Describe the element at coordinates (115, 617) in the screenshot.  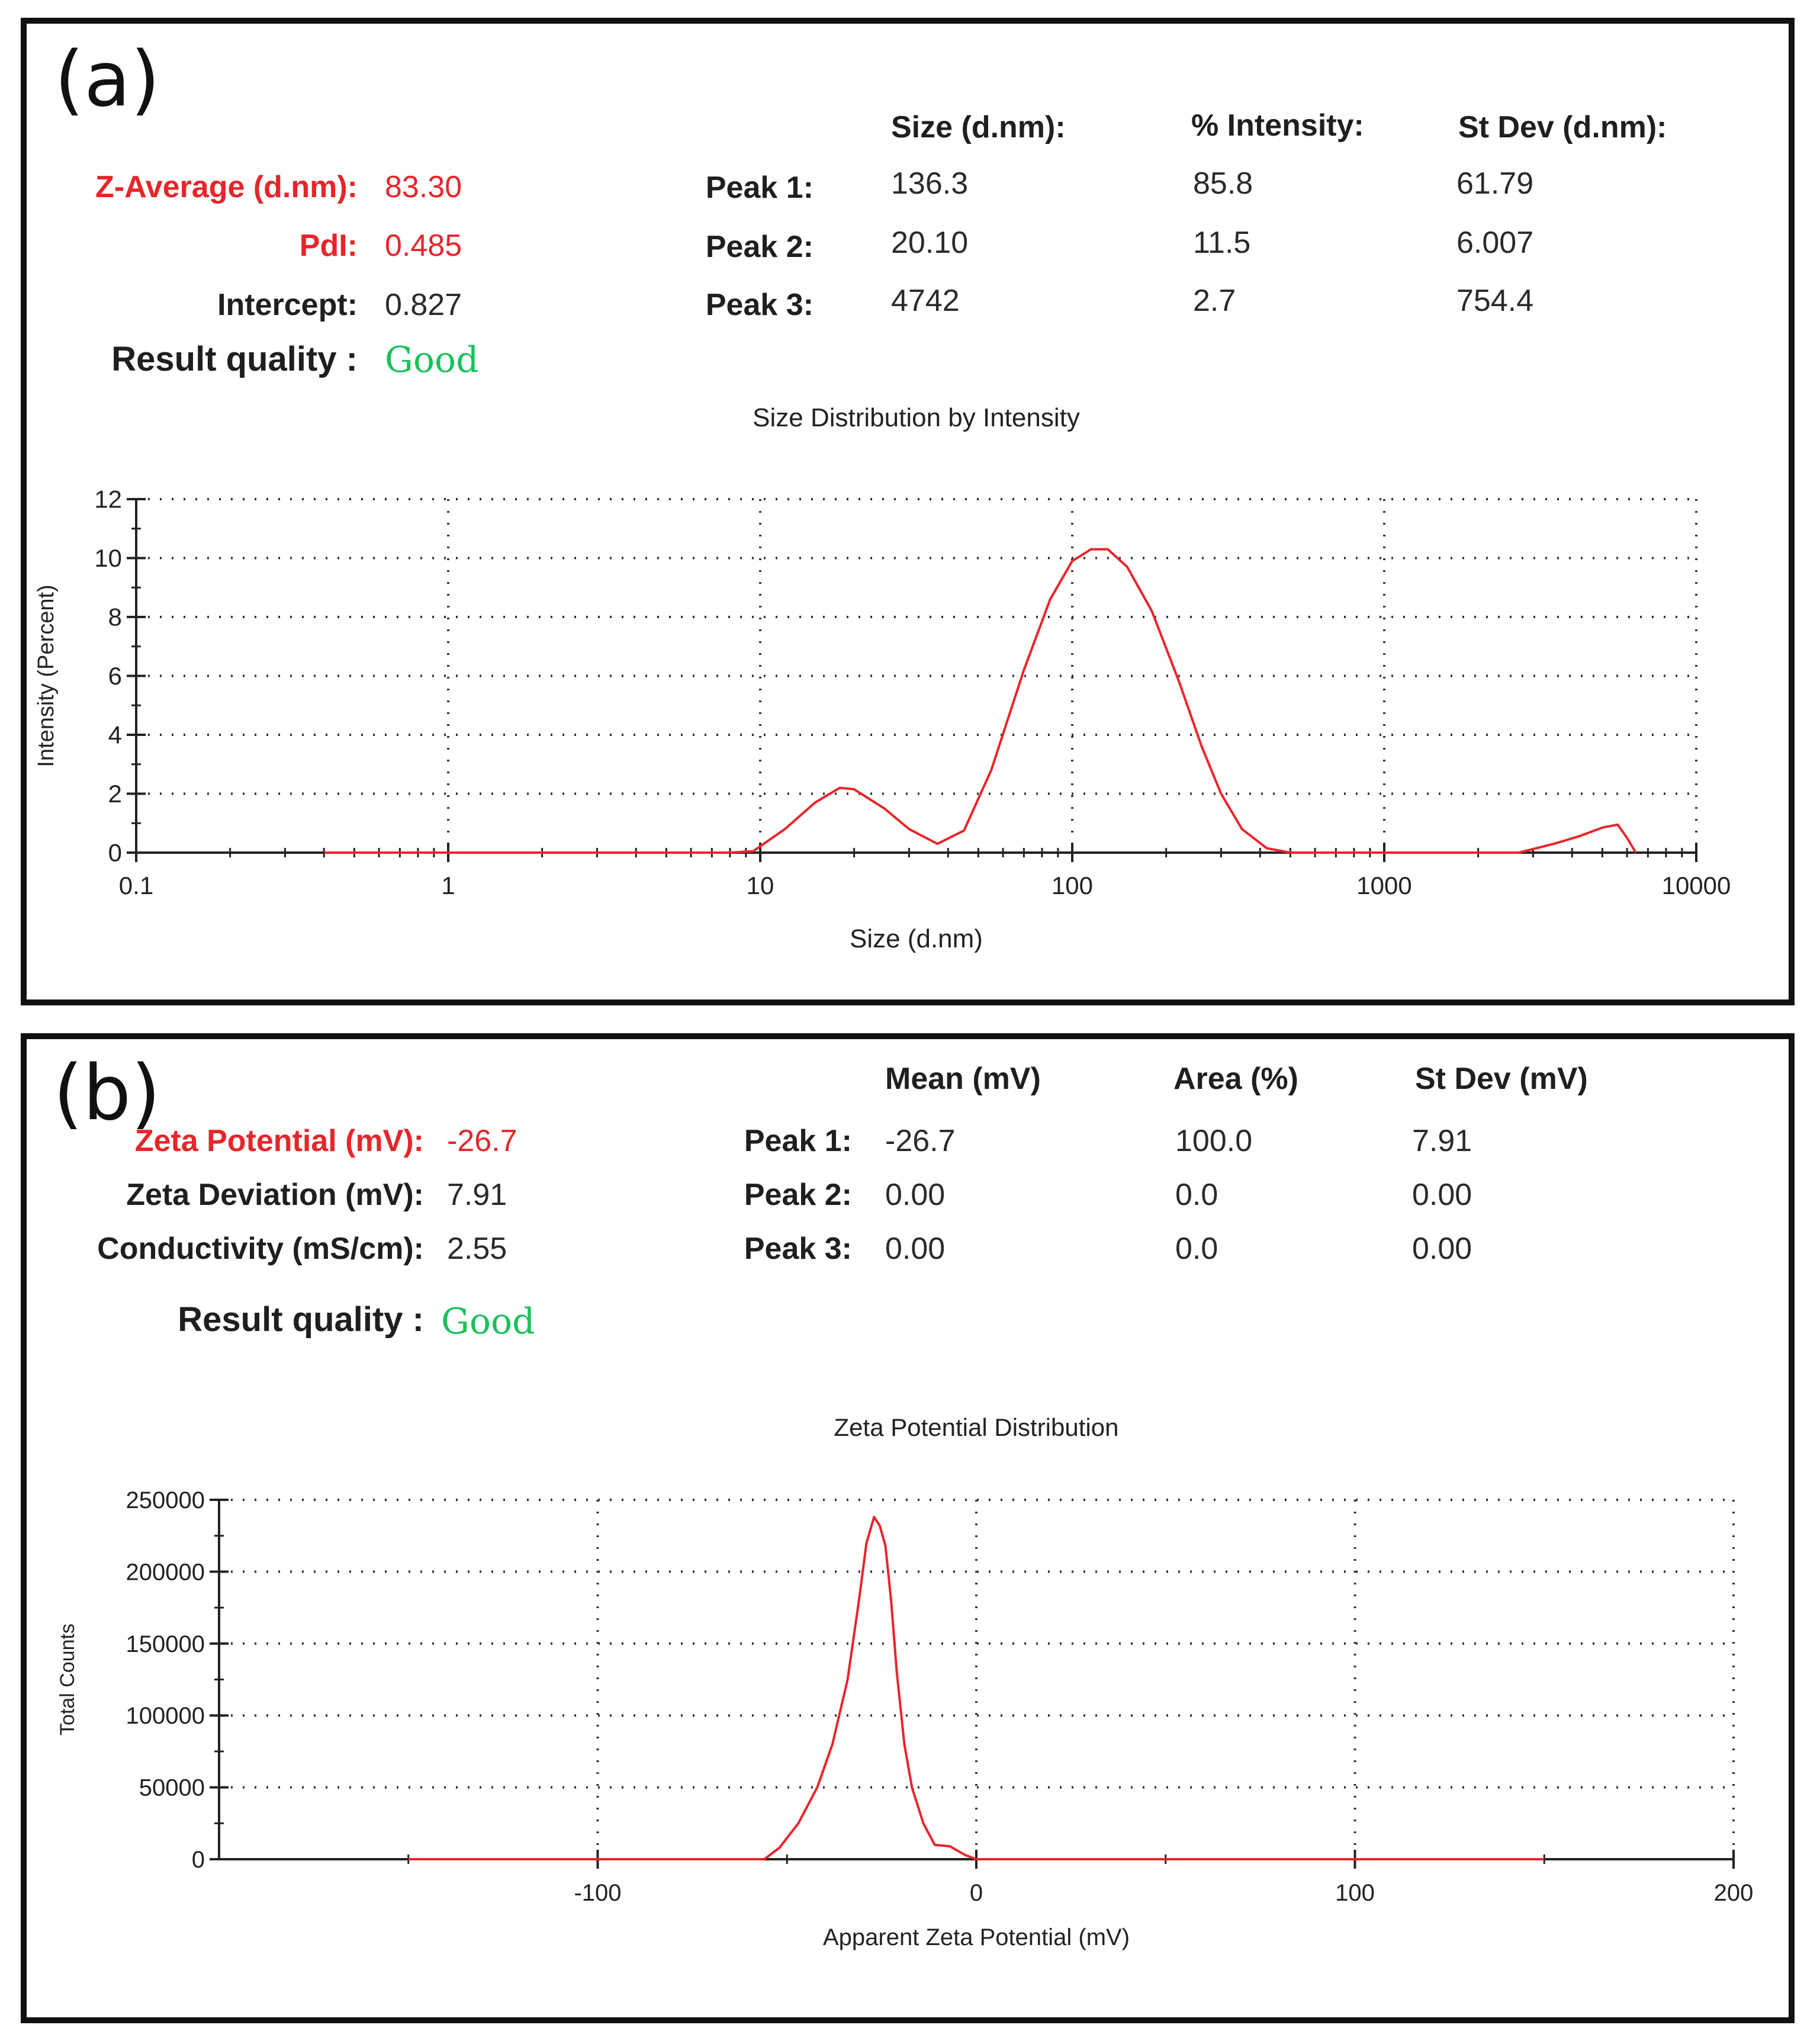
I see `chart-a-ytick-label: 8` at that location.